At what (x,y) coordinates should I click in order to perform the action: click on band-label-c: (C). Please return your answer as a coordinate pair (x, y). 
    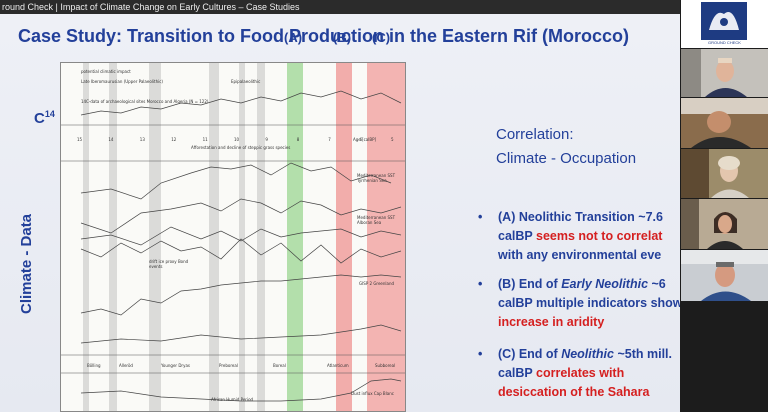
    Looking at the image, I should click on (381, 37).